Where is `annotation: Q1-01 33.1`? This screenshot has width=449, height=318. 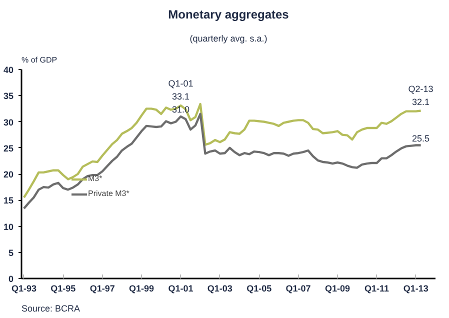 annotation: Q1-01 33.1 is located at coordinates (181, 90).